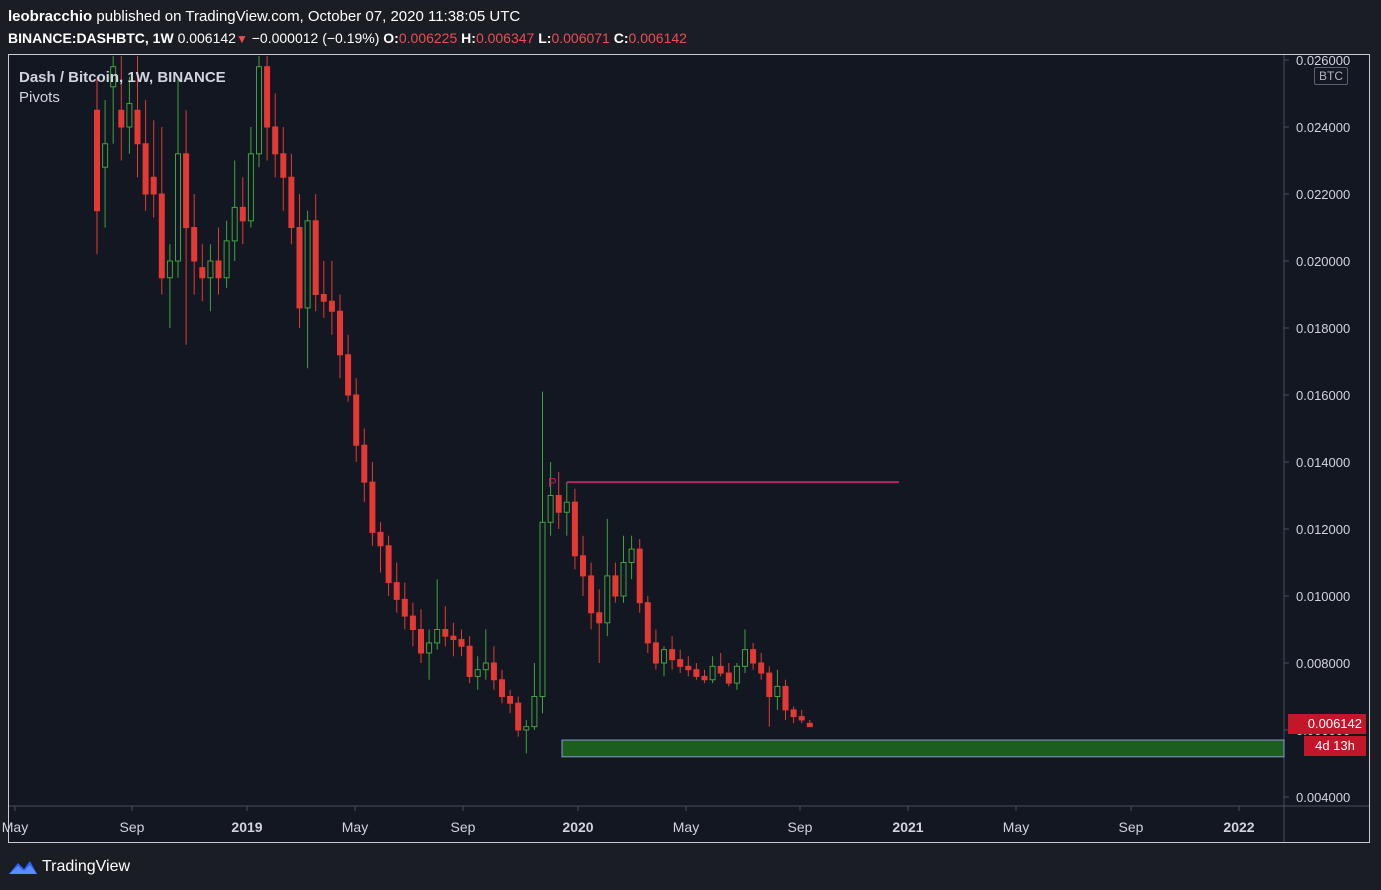  Describe the element at coordinates (1323, 328) in the screenshot. I see `price-tick-label: 0.018000` at that location.